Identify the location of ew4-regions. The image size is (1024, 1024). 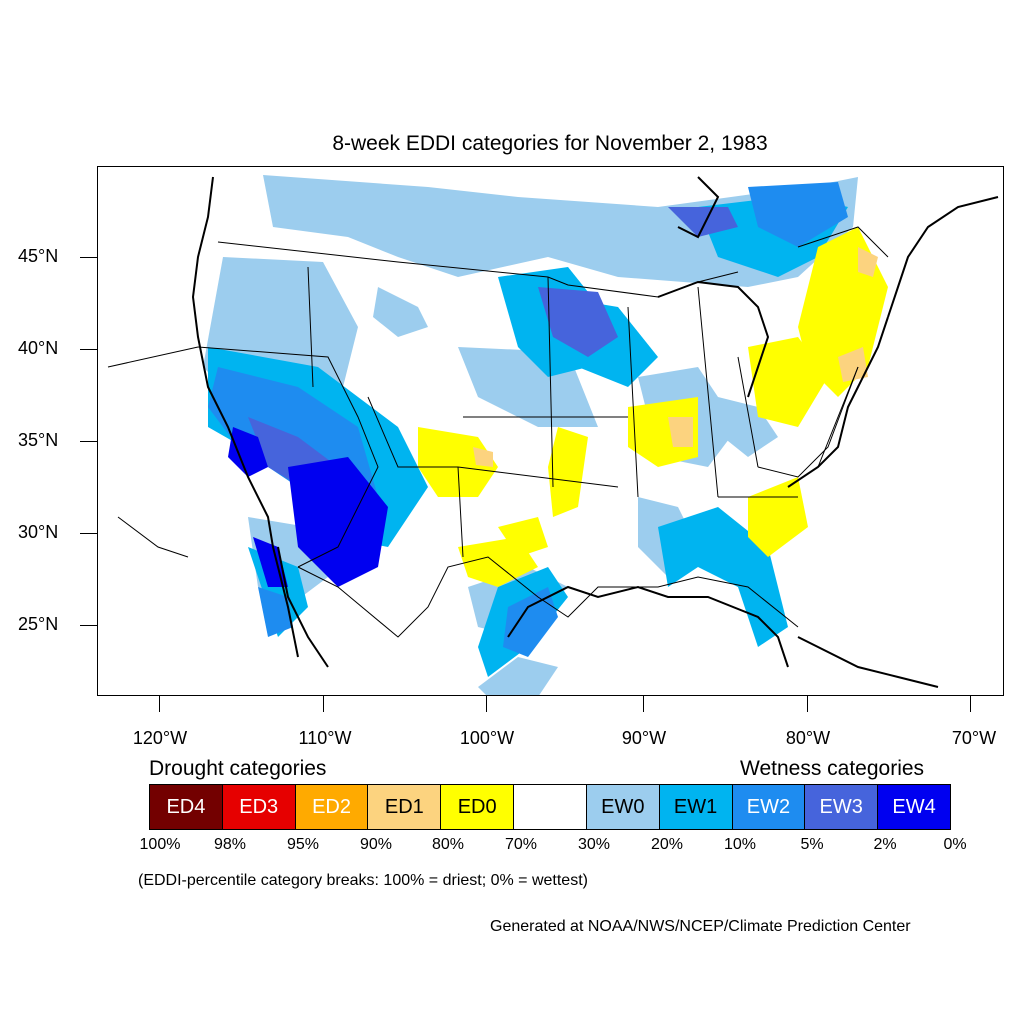
(308, 507).